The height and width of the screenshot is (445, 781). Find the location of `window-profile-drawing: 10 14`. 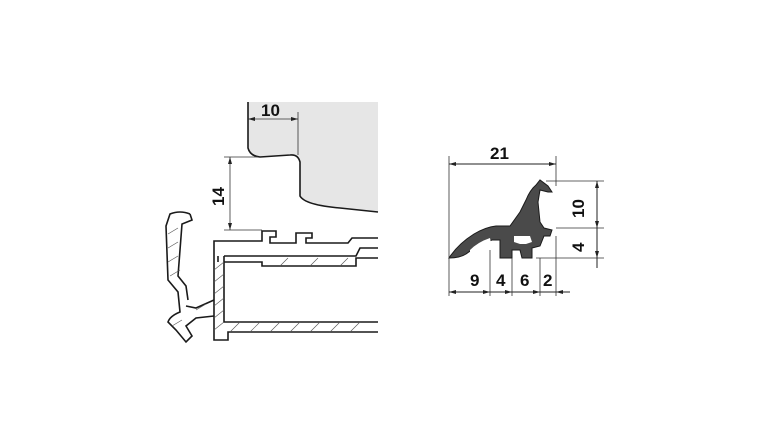

window-profile-drawing: 10 14 is located at coordinates (272, 222).